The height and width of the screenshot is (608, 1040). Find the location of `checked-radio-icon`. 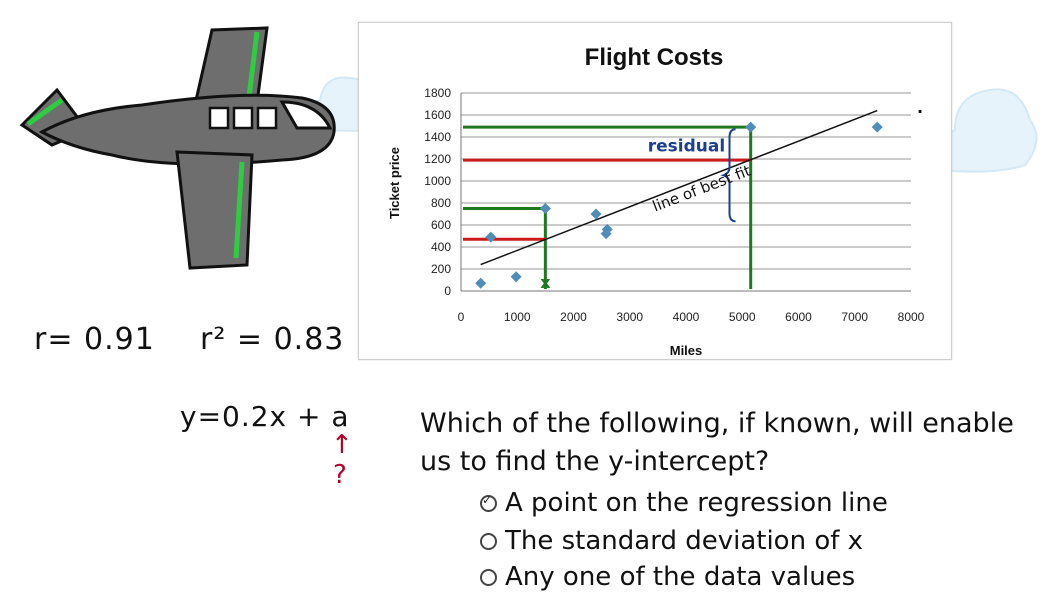

checked-radio-icon is located at coordinates (488, 502).